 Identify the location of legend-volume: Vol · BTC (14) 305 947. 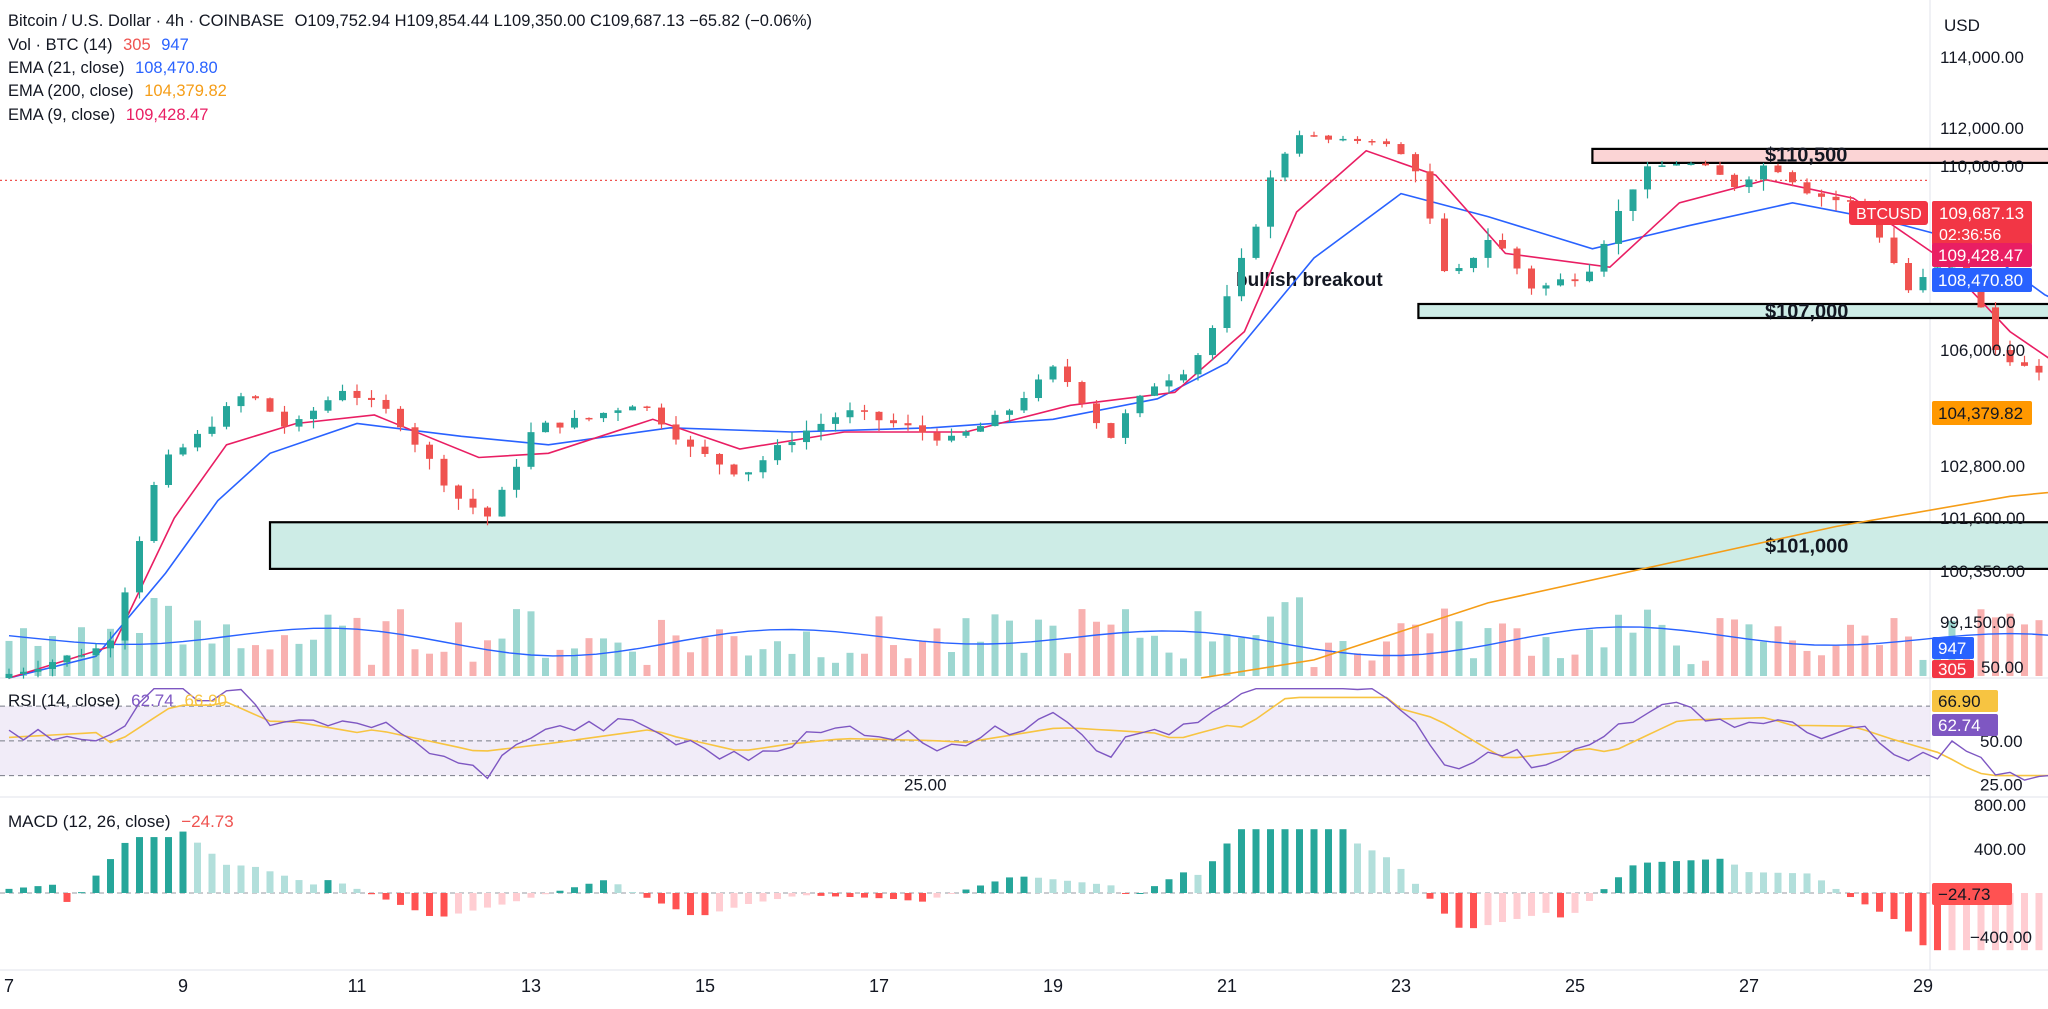
(101, 45).